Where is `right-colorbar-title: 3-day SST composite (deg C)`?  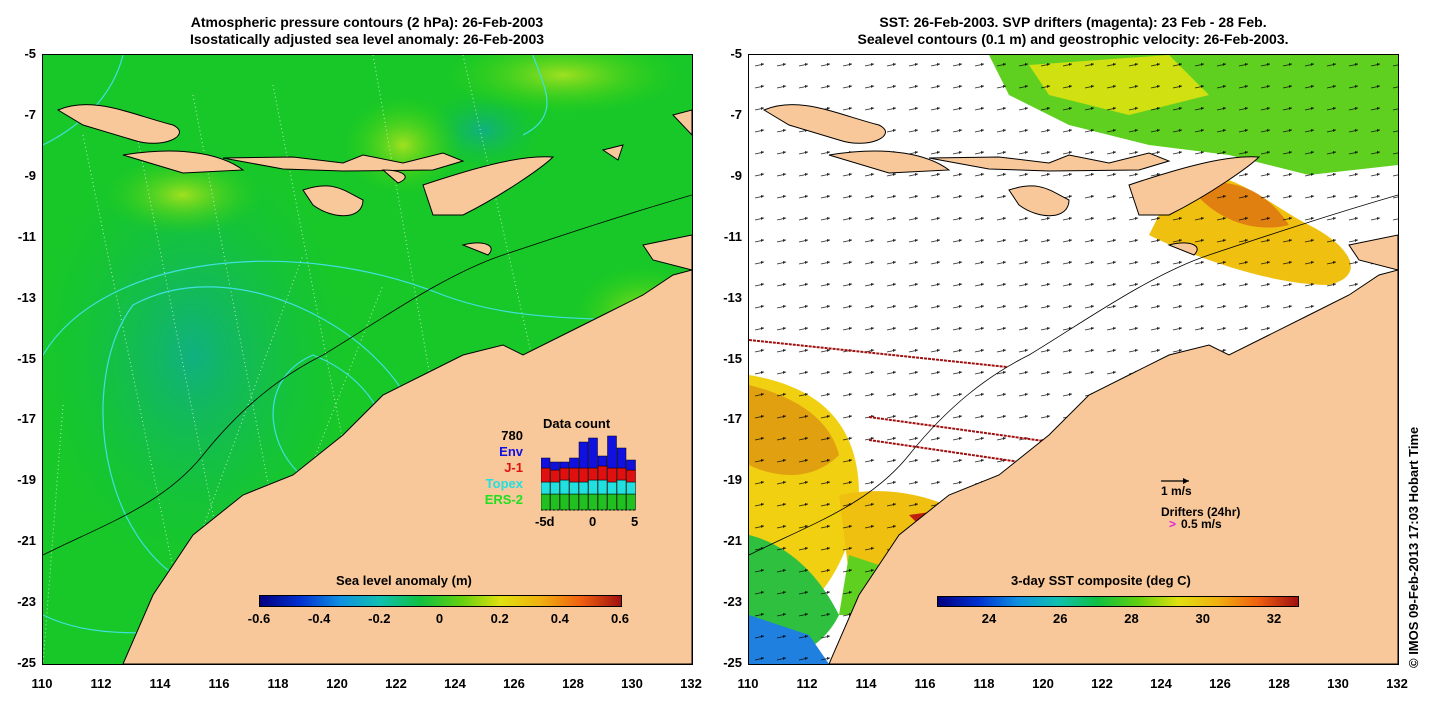
right-colorbar-title: 3-day SST composite (deg C) is located at coordinates (1101, 580).